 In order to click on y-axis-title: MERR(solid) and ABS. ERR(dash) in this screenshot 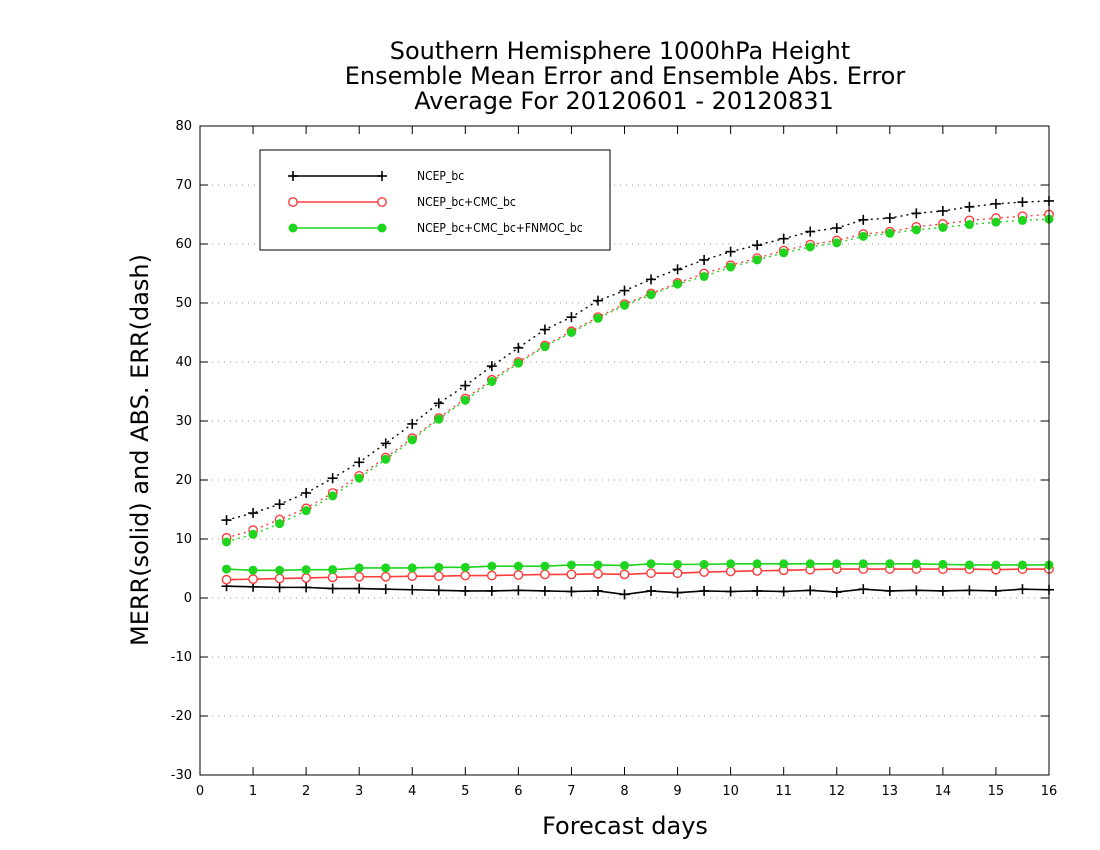, I will do `click(140, 450)`.